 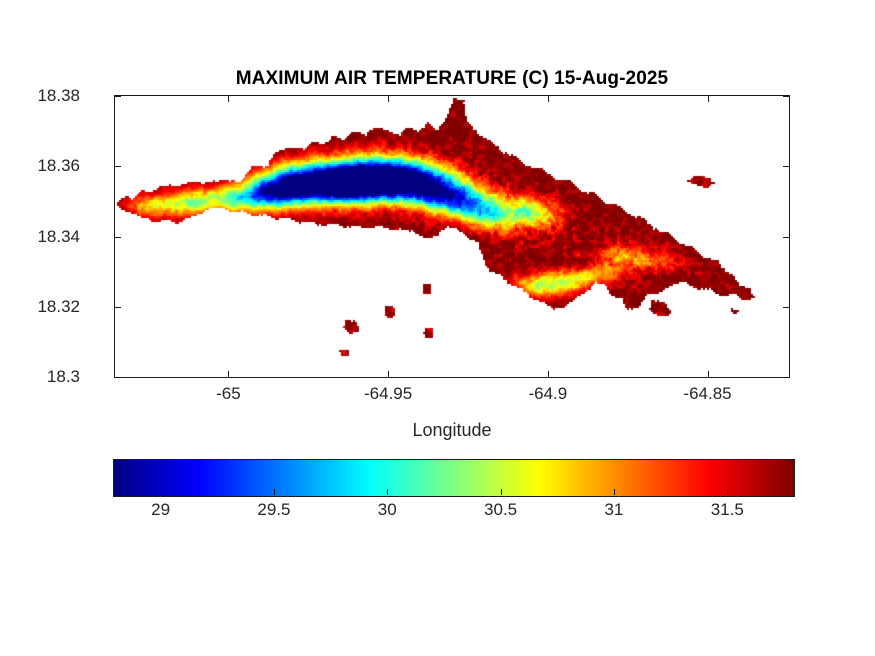 I want to click on x-tick-label: -65, so click(x=228, y=393).